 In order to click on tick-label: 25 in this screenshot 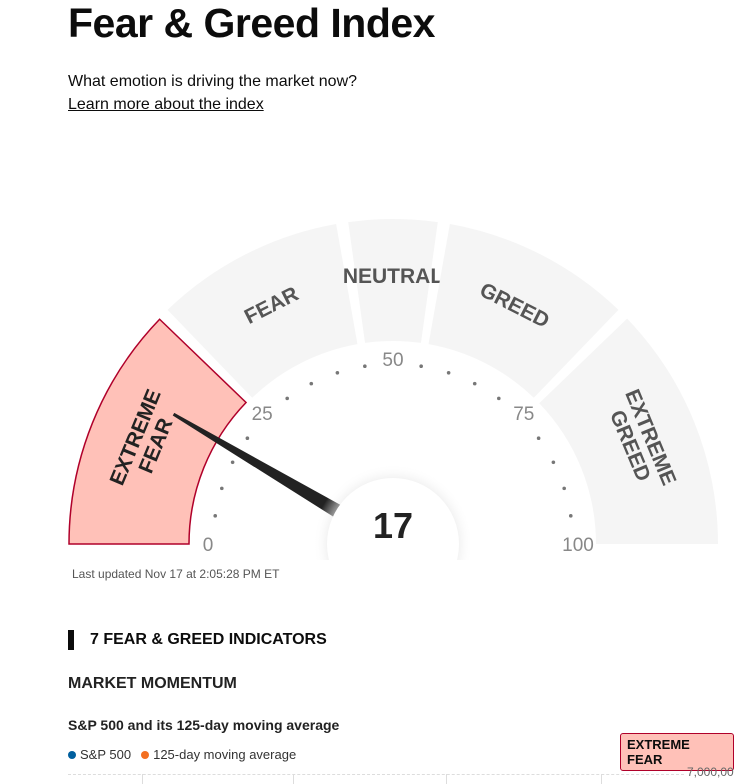, I will do `click(262, 414)`.